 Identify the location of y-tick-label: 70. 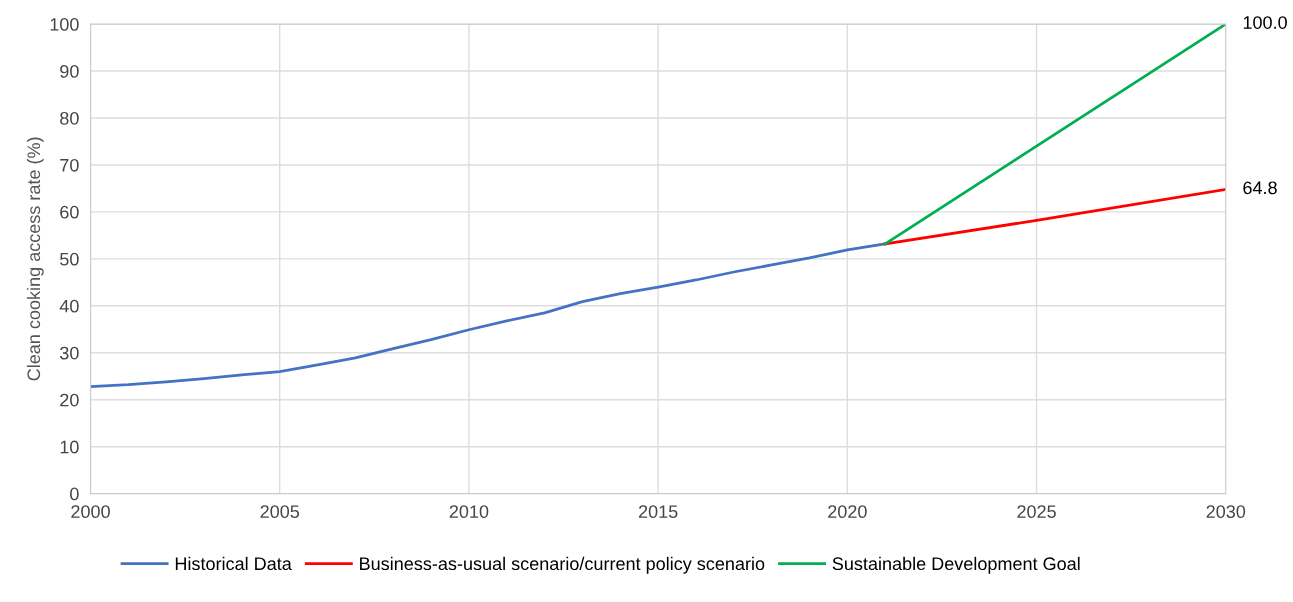
(69, 165).